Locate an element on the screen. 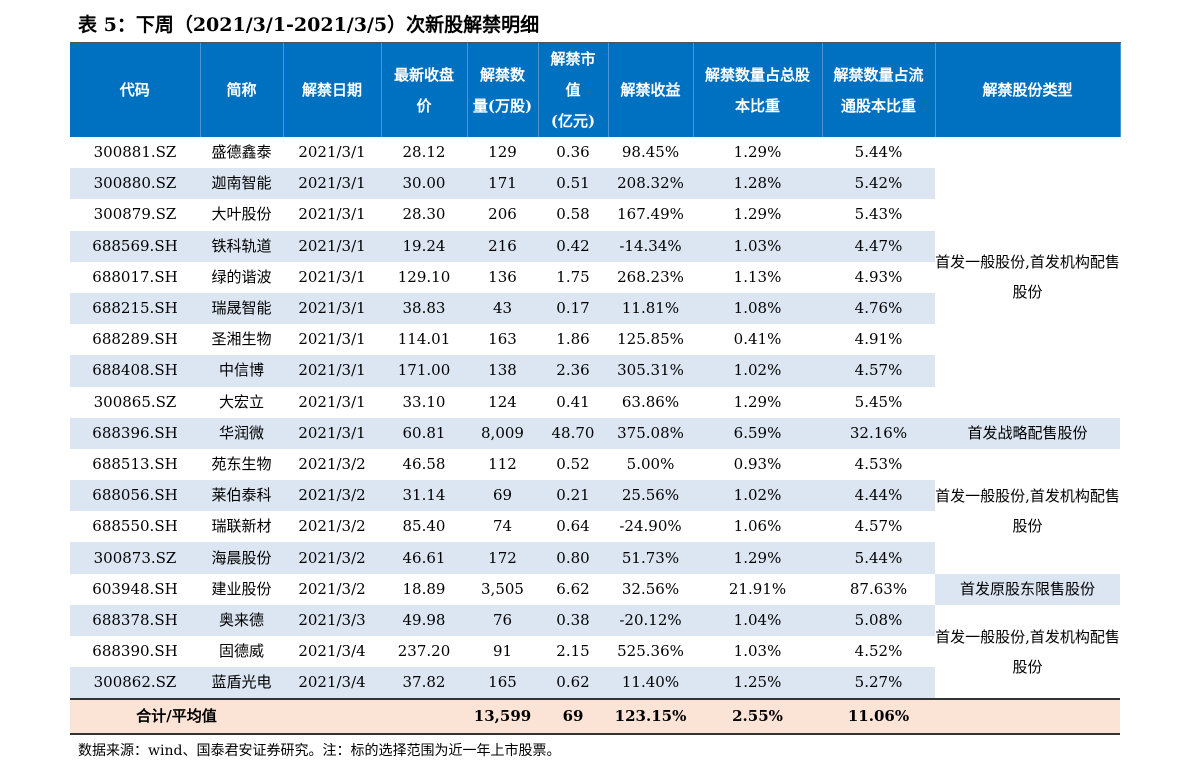 The height and width of the screenshot is (777, 1191). table-cell: 中信博 is located at coordinates (241, 371).